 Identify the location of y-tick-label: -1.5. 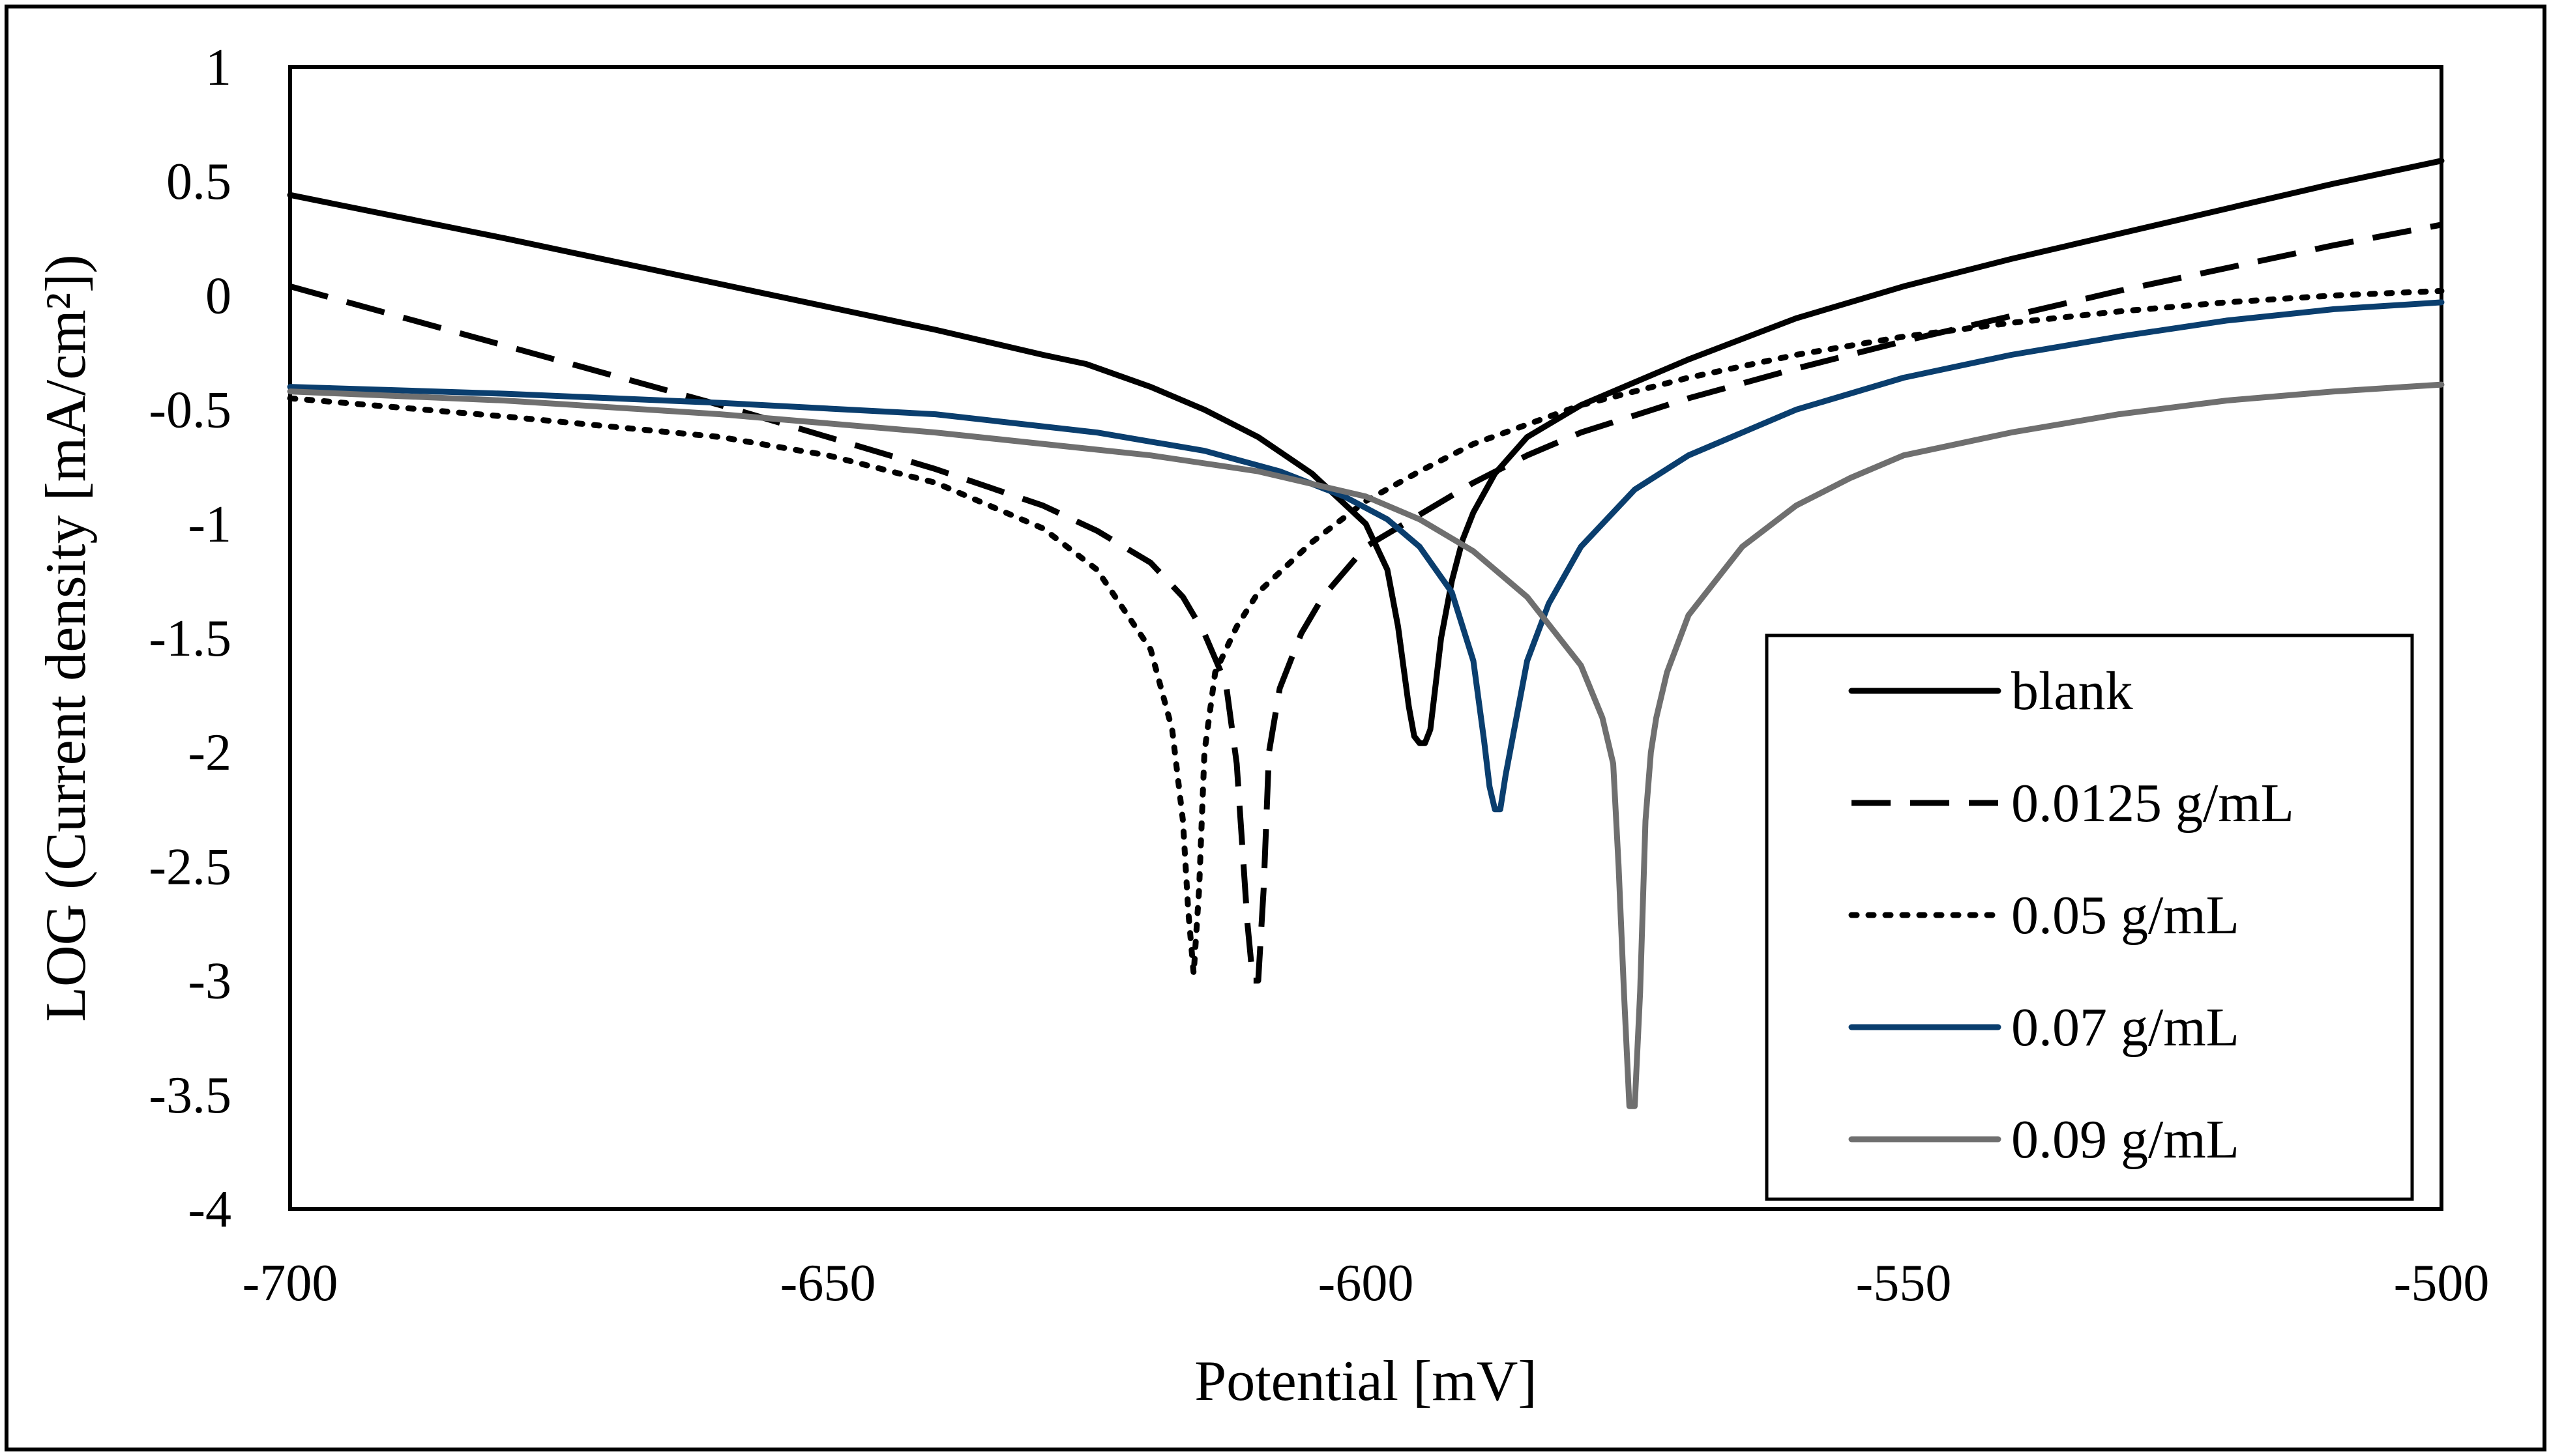
(190, 638).